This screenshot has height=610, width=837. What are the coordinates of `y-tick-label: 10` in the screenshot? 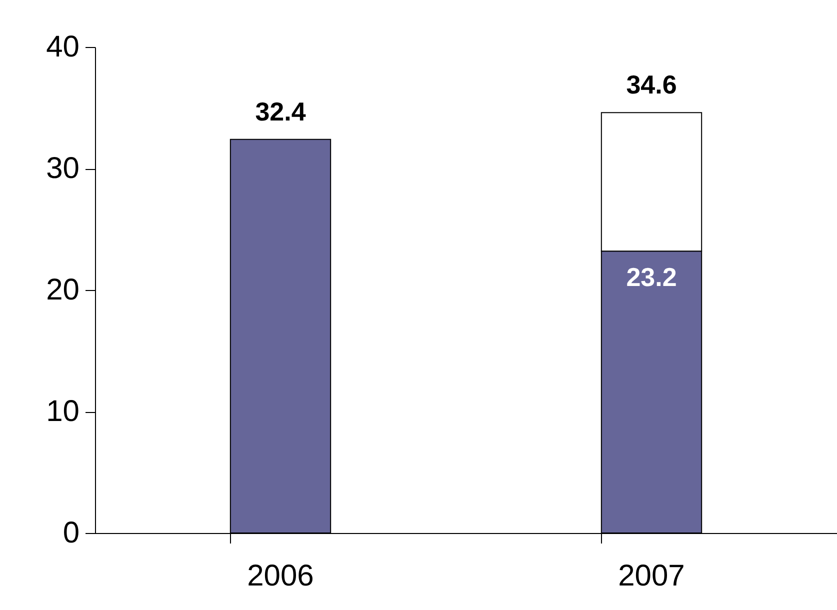 It's located at (63, 411).